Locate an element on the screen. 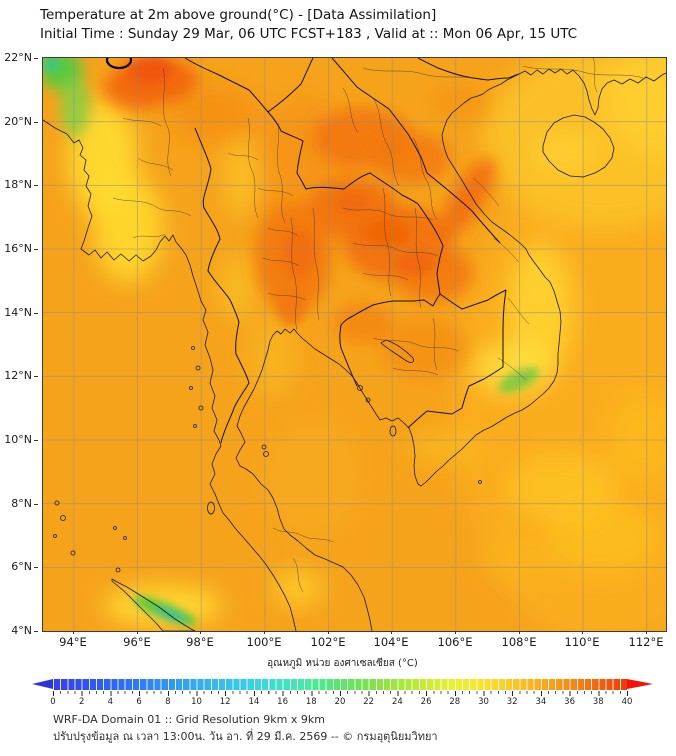 This screenshot has width=676, height=756. colorbar-title: อุณหภูมิ หน่วย องศาเซลเซียส (°C) is located at coordinates (342, 663).